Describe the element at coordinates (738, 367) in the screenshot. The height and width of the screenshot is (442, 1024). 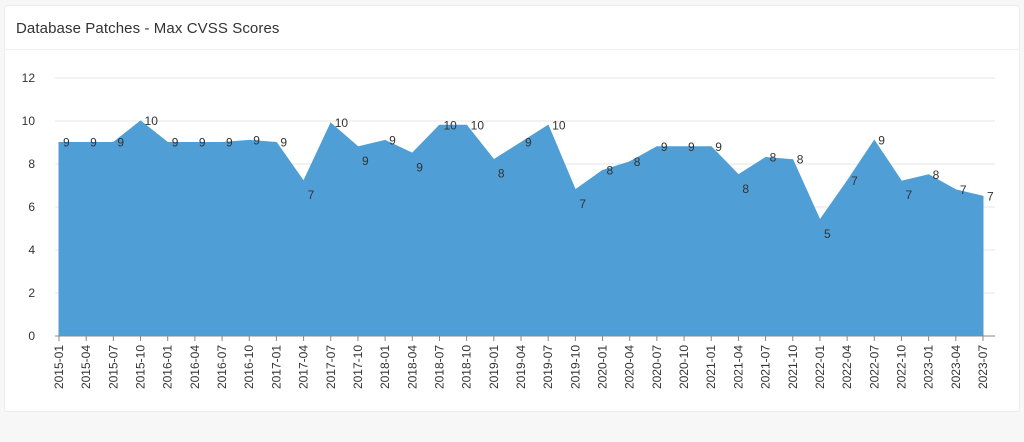
I see `x-tick-label: 2021-04` at that location.